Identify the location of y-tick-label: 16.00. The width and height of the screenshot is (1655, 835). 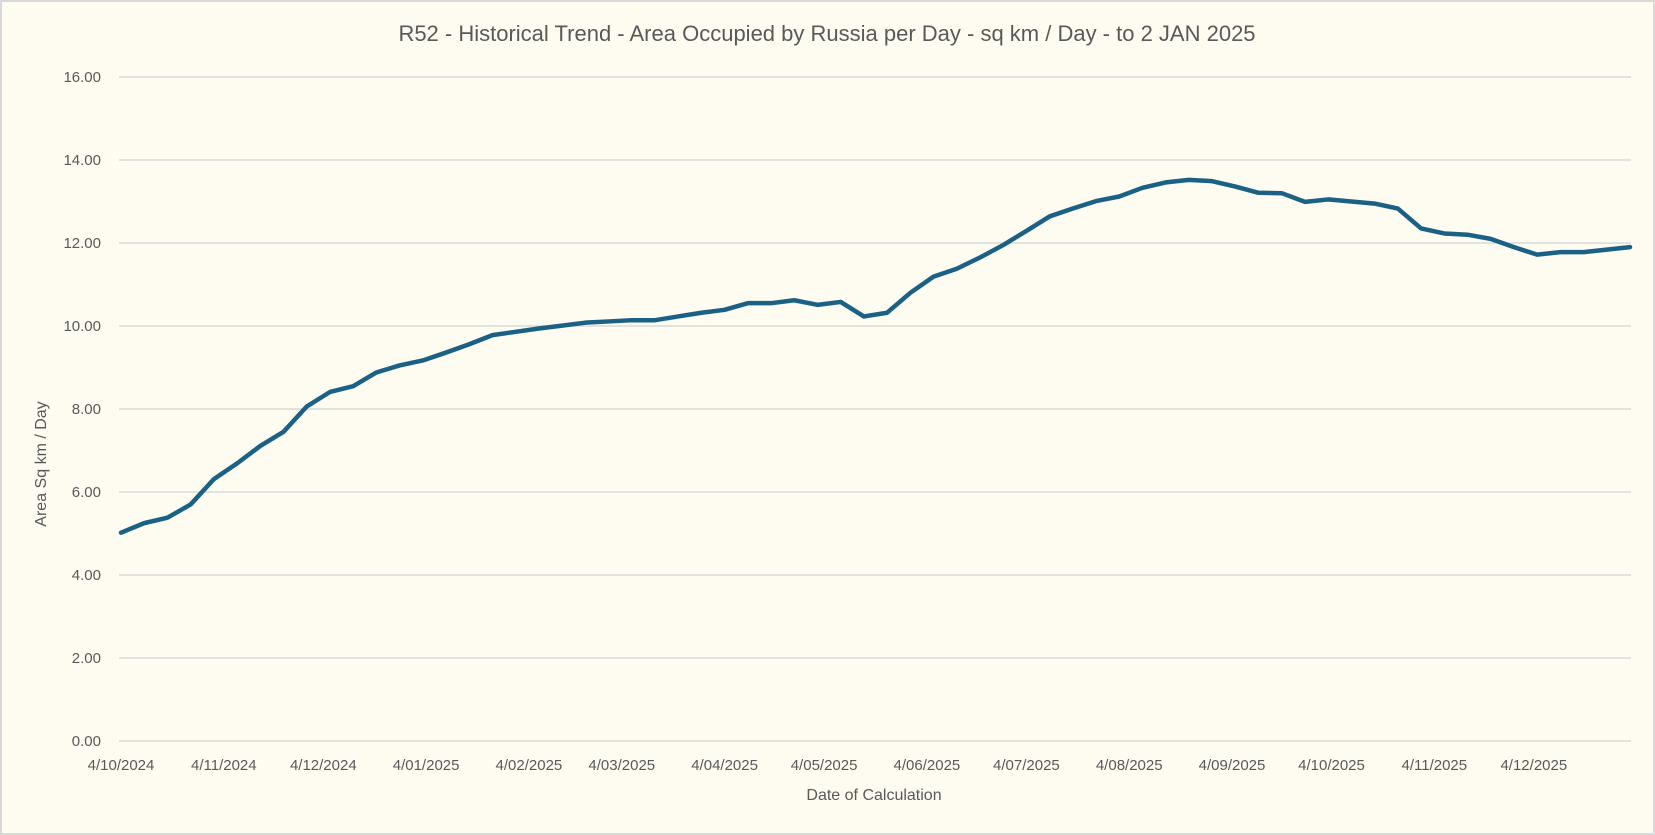
(82, 77).